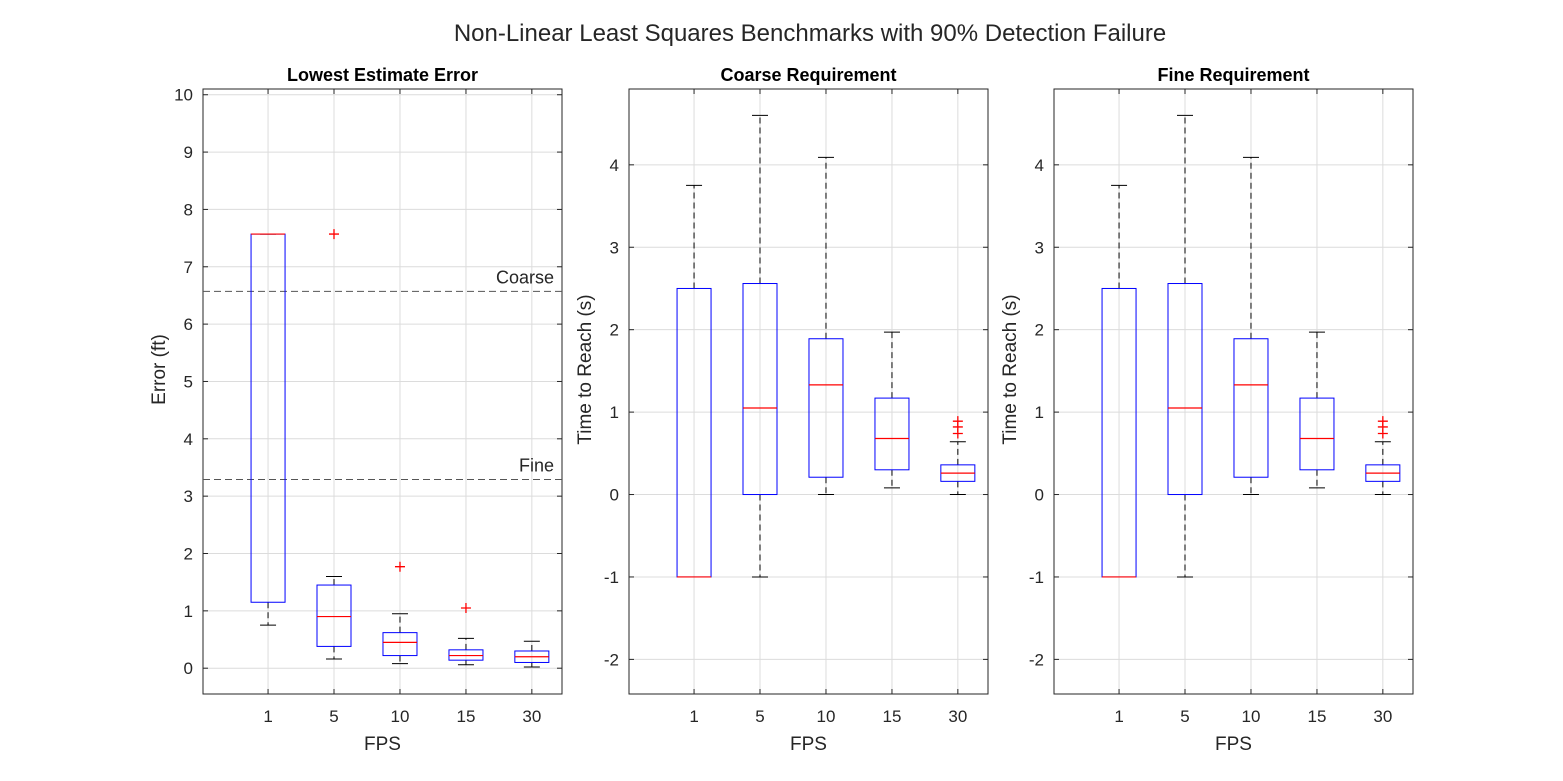 The height and width of the screenshot is (781, 1563). What do you see at coordinates (188, 267) in the screenshot?
I see `y-tick-label: 7` at bounding box center [188, 267].